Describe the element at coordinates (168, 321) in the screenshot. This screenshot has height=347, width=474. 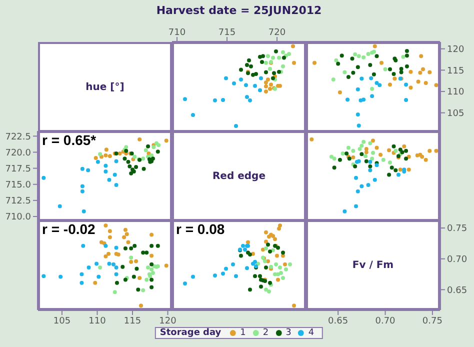
I see `x-tick-label: 120` at that location.